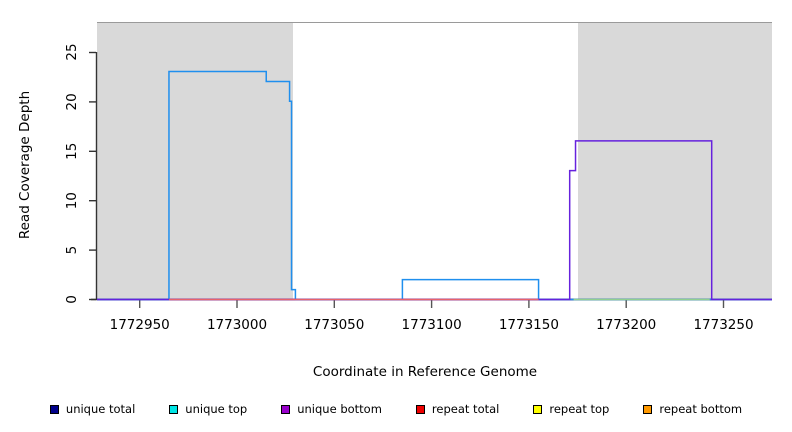 The image size is (792, 432). I want to click on x-tick-label-1772950: 1772950, so click(140, 325).